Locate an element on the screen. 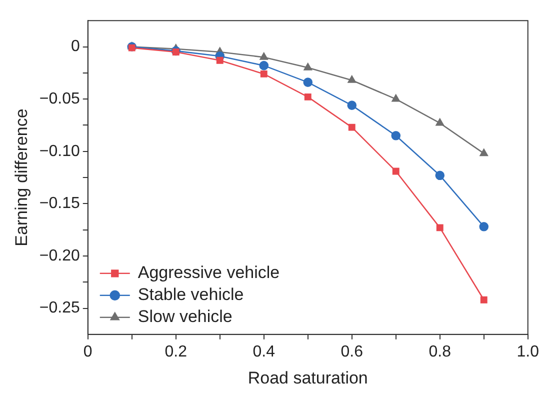  y-tick-label: −0.10 is located at coordinates (59, 151).